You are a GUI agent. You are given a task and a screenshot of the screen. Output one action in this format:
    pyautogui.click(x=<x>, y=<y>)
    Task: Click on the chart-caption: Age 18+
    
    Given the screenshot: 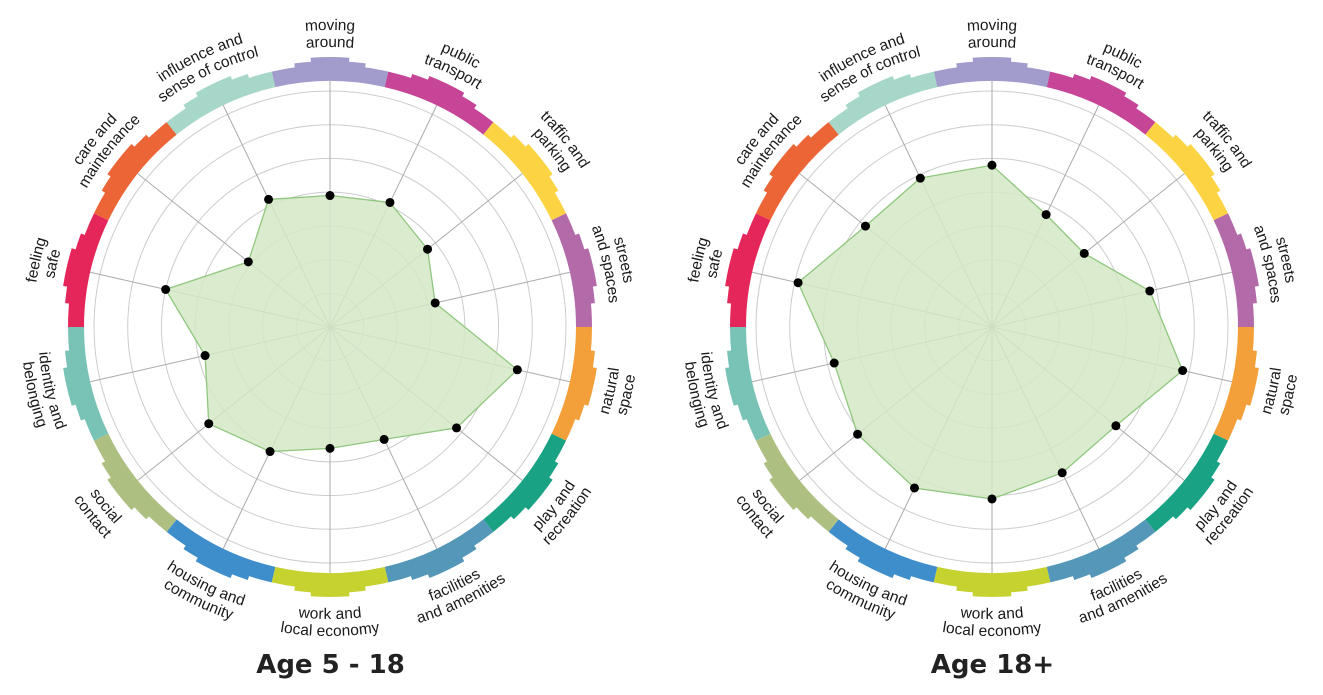 What is the action you would take?
    pyautogui.click(x=992, y=665)
    